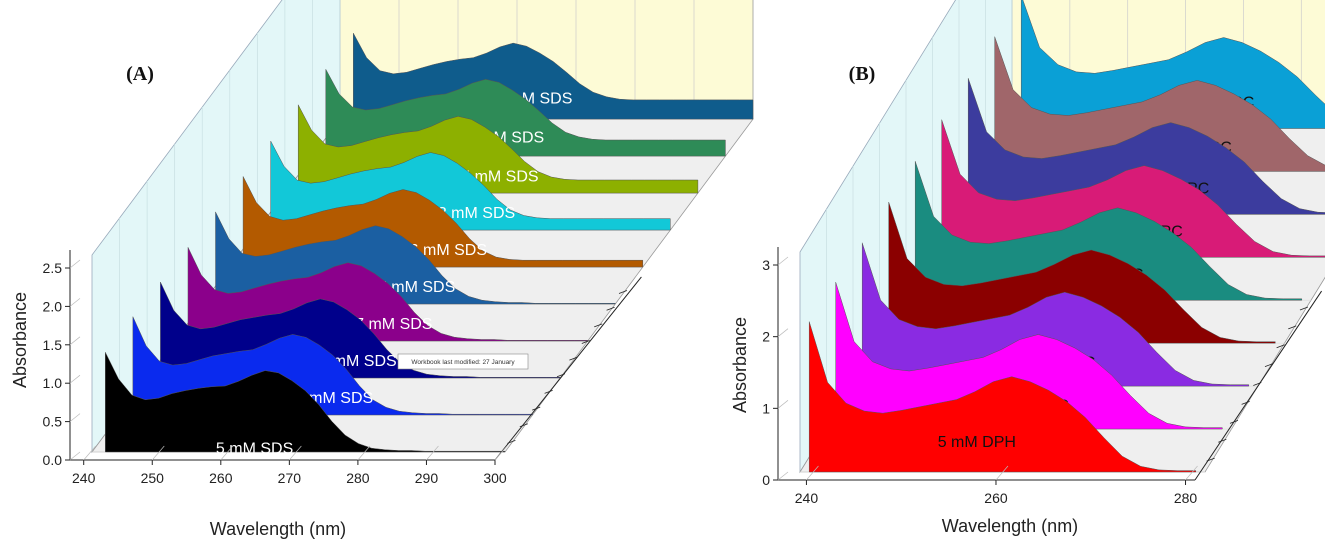  I want to click on y-tick-label: 0, so click(766, 480).